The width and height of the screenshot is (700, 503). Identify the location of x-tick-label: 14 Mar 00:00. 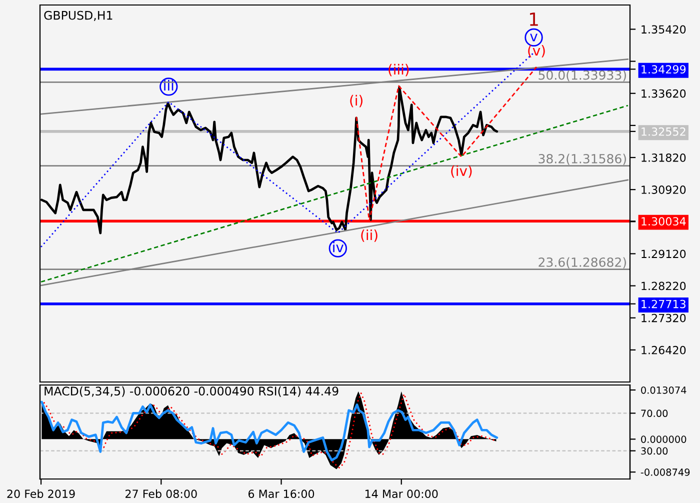
(402, 494).